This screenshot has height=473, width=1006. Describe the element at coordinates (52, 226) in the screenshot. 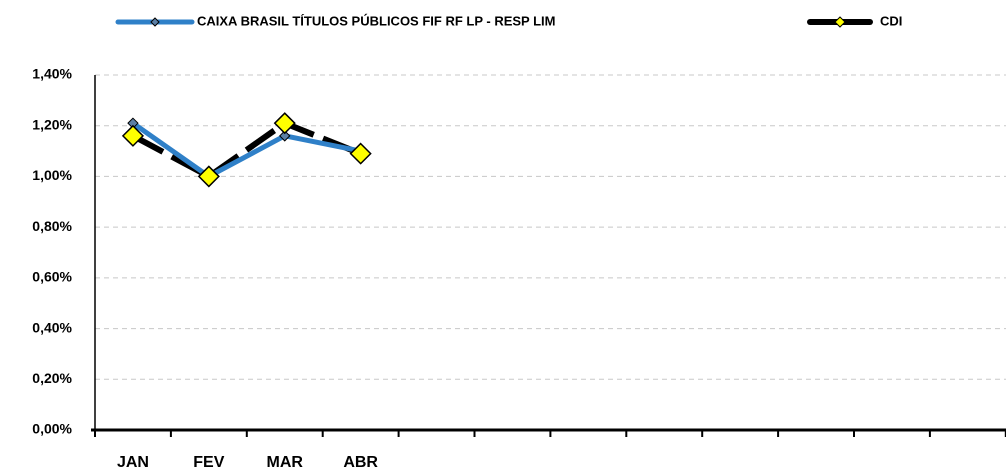

I see `y-tick-label: 0,80%` at that location.